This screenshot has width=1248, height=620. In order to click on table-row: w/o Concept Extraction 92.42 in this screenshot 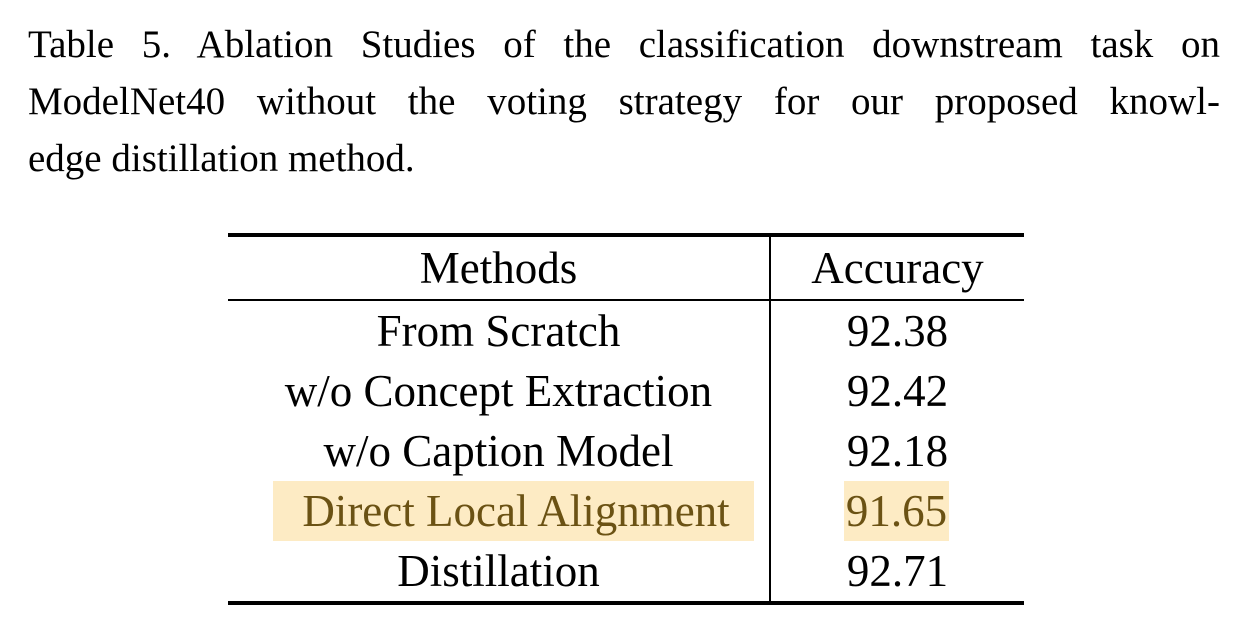, I will do `click(626, 391)`.